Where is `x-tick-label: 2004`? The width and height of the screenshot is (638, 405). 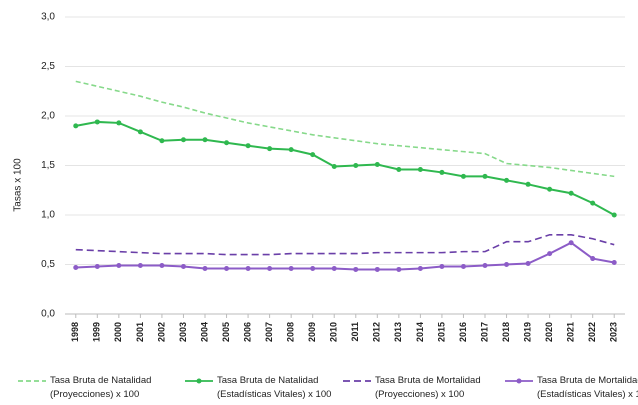
x-tick-label: 2004 is located at coordinates (204, 332).